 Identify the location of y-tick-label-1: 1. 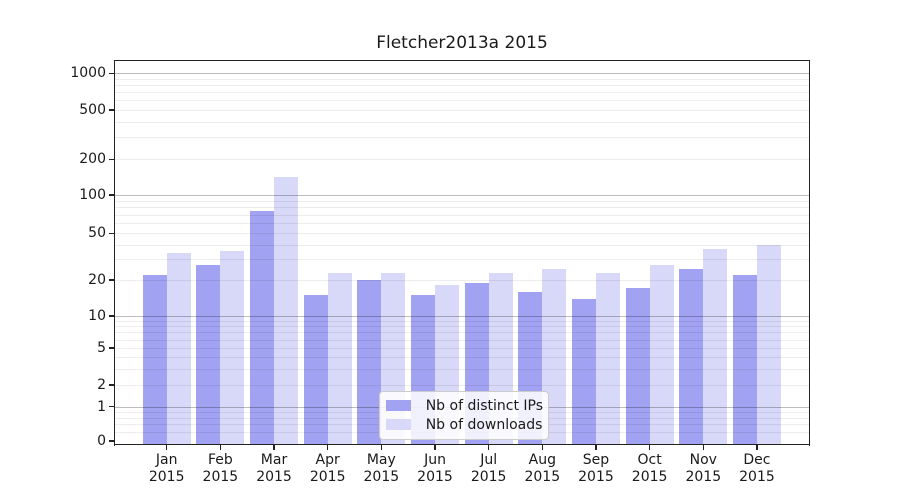
(101, 406).